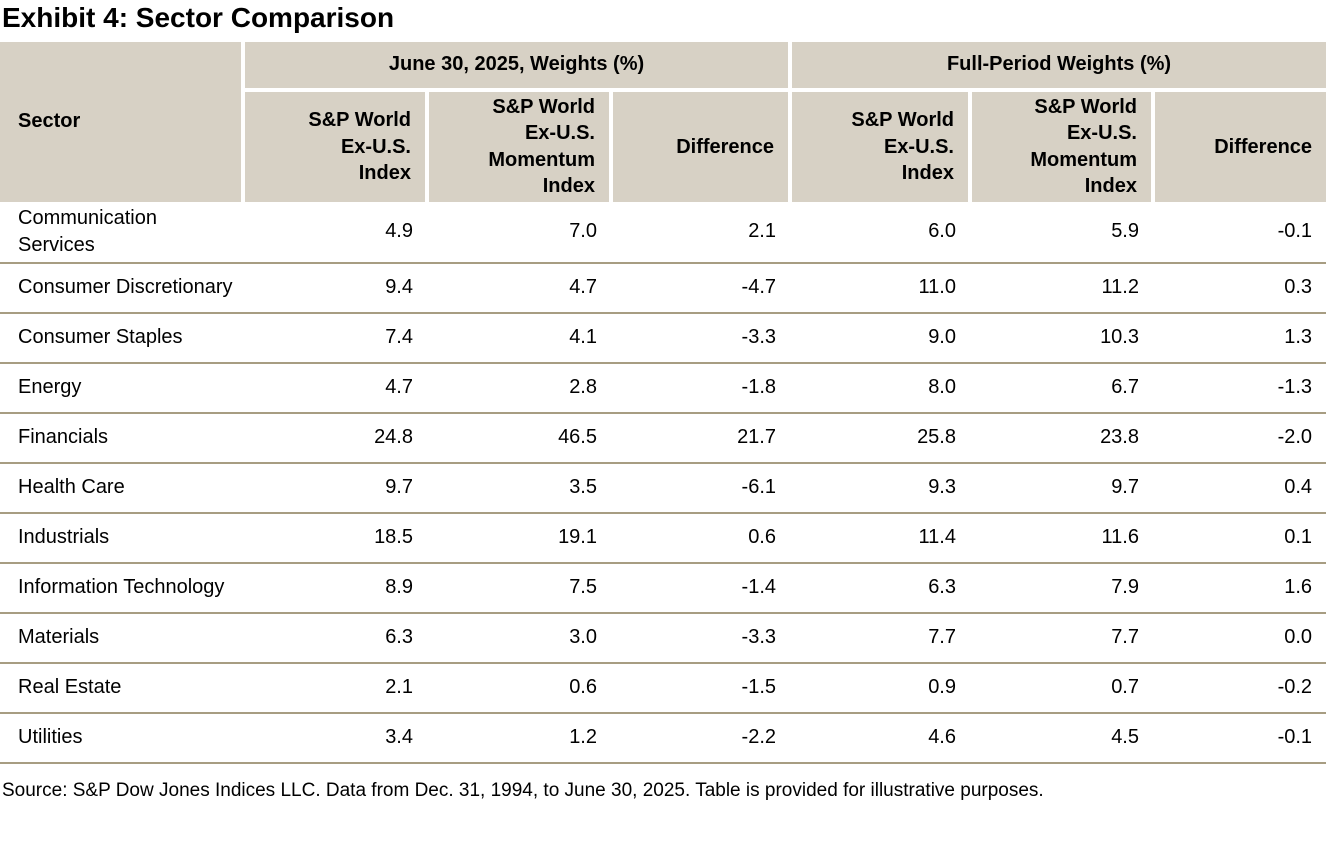  Describe the element at coordinates (879, 145) in the screenshot. I see `col-header-full-index: S&P World Ex-U.S. Index` at that location.